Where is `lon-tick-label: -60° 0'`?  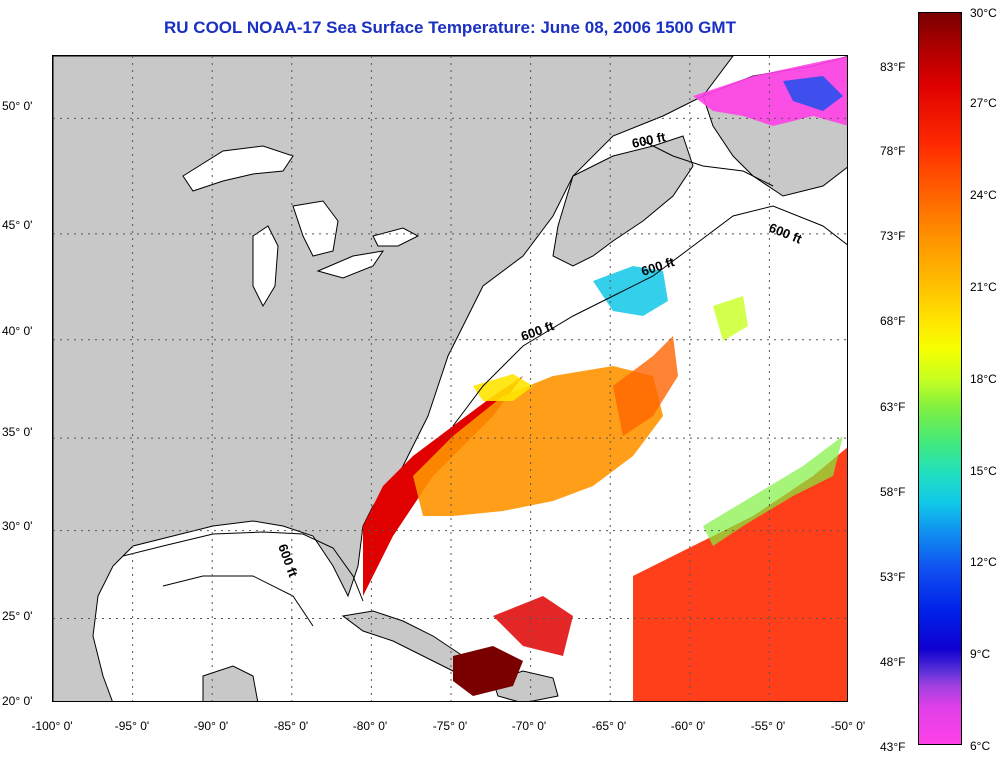 lon-tick-label: -60° 0' is located at coordinates (688, 726).